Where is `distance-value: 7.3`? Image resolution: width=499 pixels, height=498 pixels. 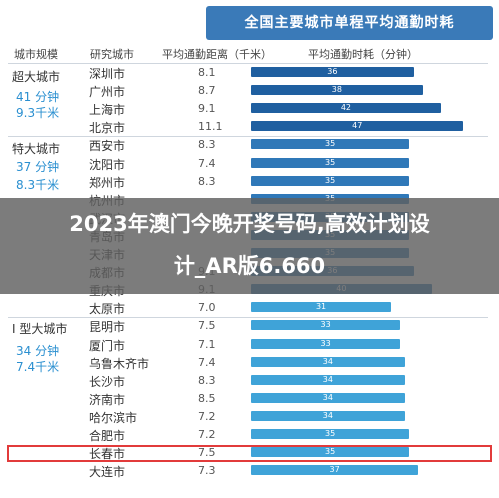
distance-value: 7.3 is located at coordinates (207, 471).